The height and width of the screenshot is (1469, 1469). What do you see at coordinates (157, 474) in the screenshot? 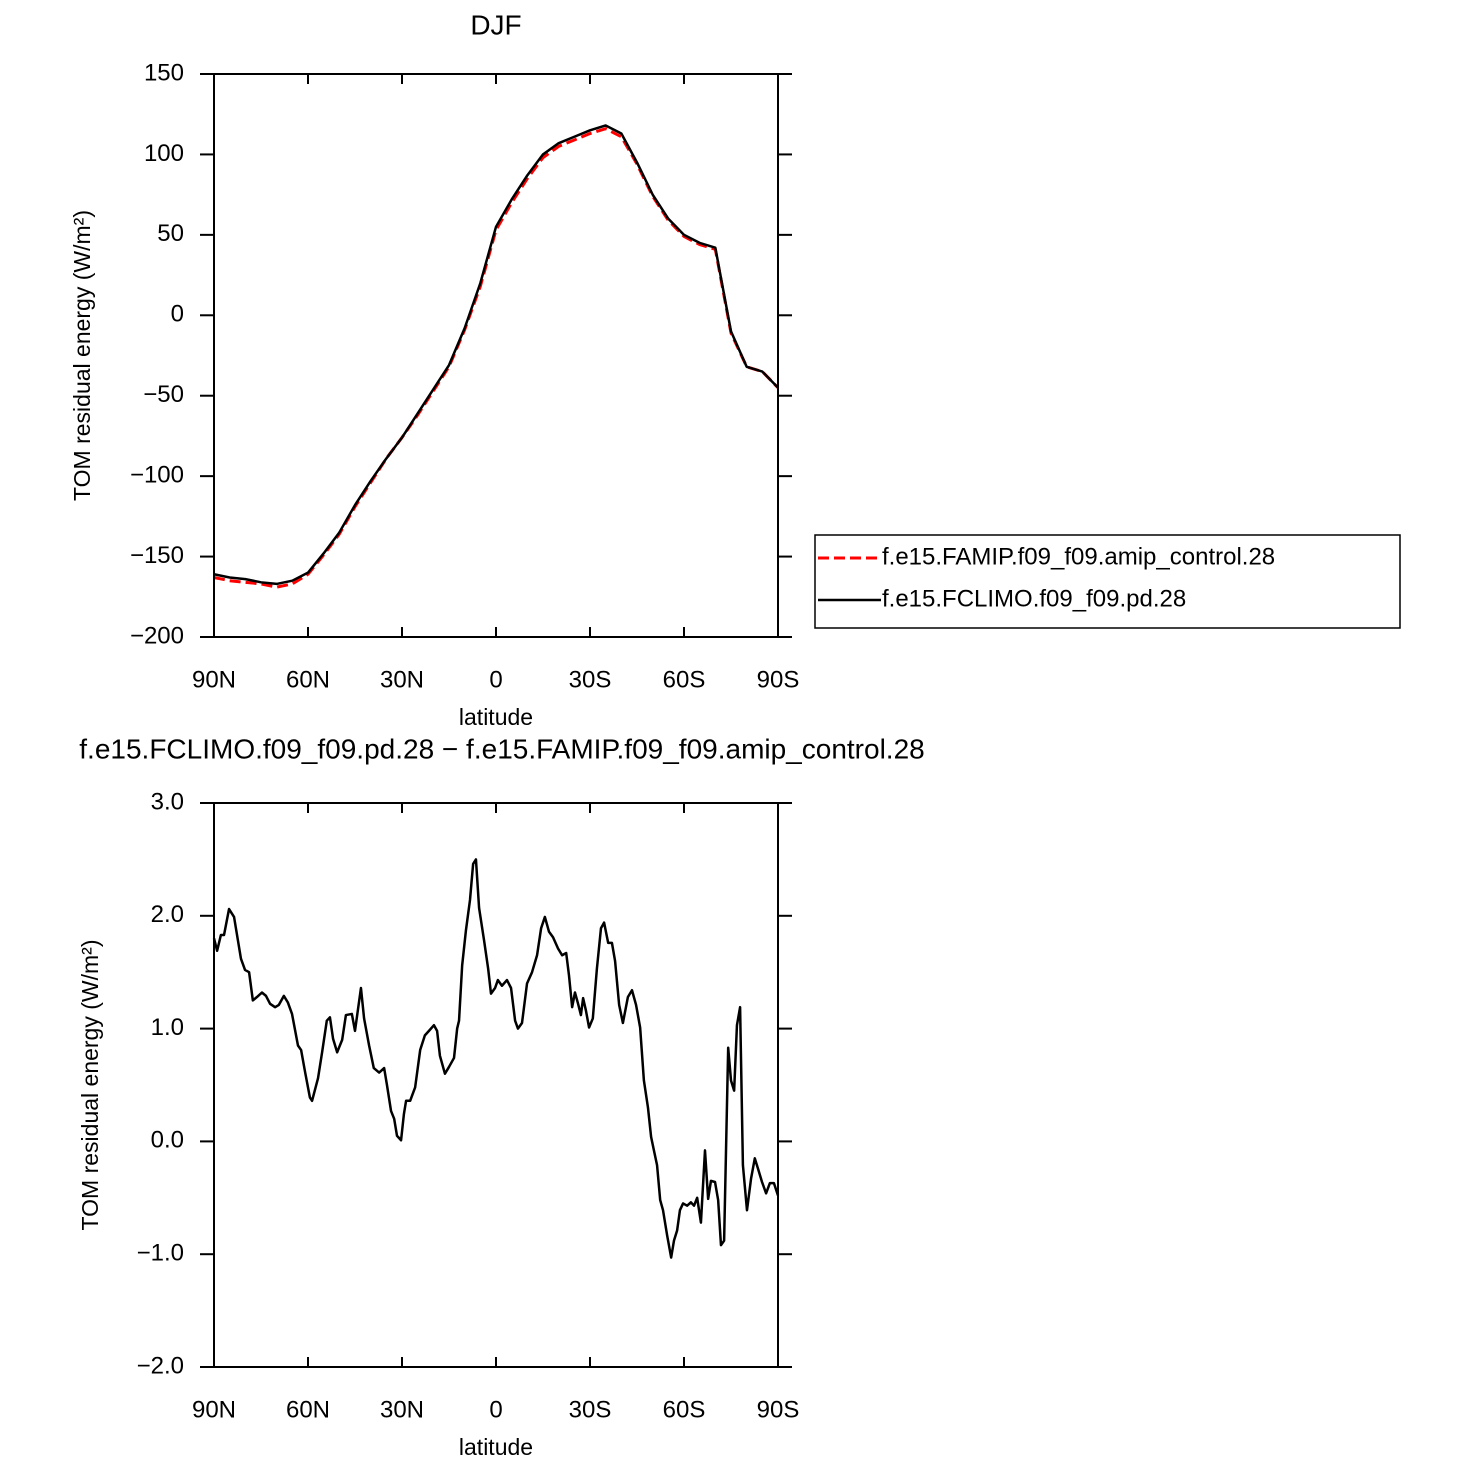
I see `y-tick-label: −100` at bounding box center [157, 474].